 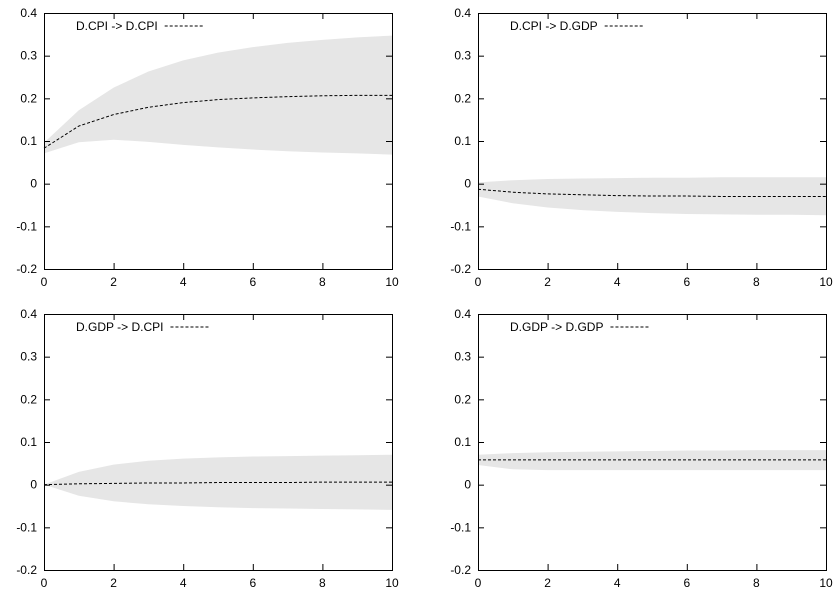 What do you see at coordinates (556, 327) in the screenshot?
I see `legend-label: D.GDP -> D.GDP` at bounding box center [556, 327].